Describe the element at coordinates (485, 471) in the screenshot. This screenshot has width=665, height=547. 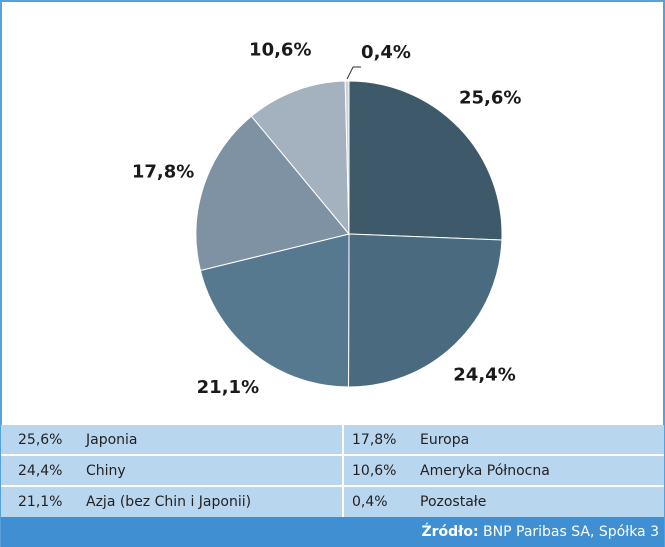
I see `legend-name: Ameryka Północna` at that location.